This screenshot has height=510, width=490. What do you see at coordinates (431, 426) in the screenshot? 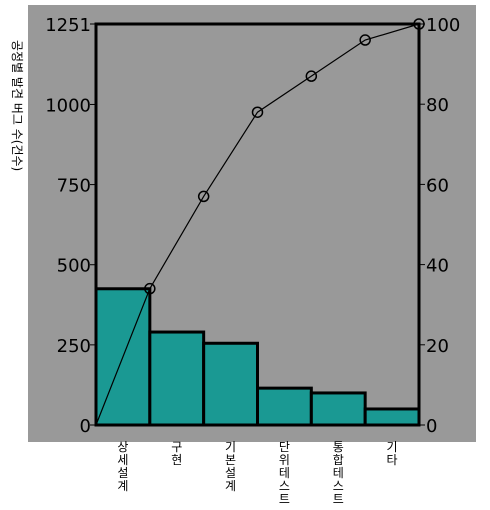
I see `y2-tick-label: 0` at bounding box center [431, 426].